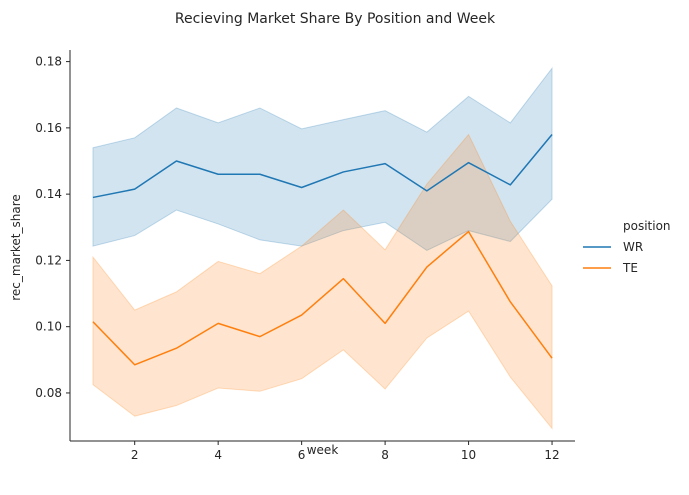 This screenshot has height=495, width=689. What do you see at coordinates (16, 247) in the screenshot?
I see `y-axis-label: rec_market_share` at bounding box center [16, 247].